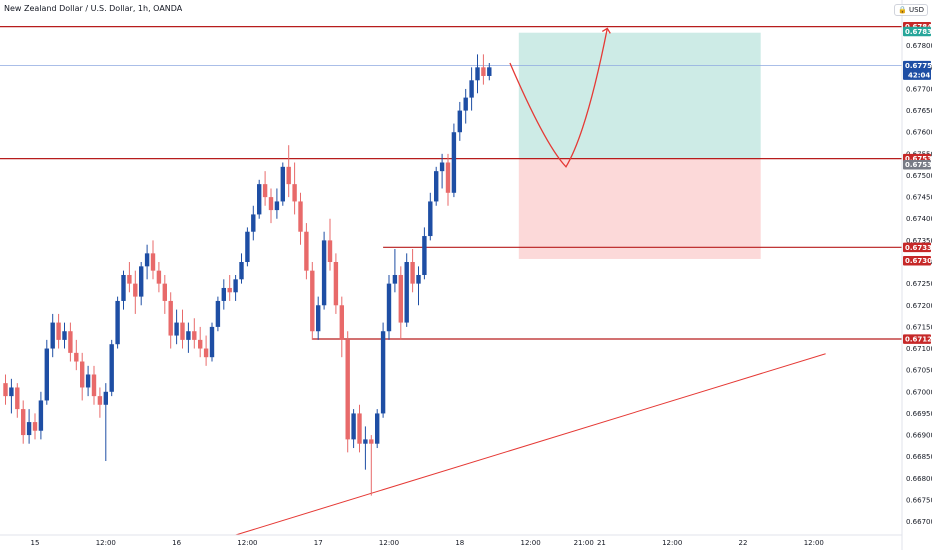 The image size is (932, 550). I want to click on level-tag-3-bg, so click(917, 339).